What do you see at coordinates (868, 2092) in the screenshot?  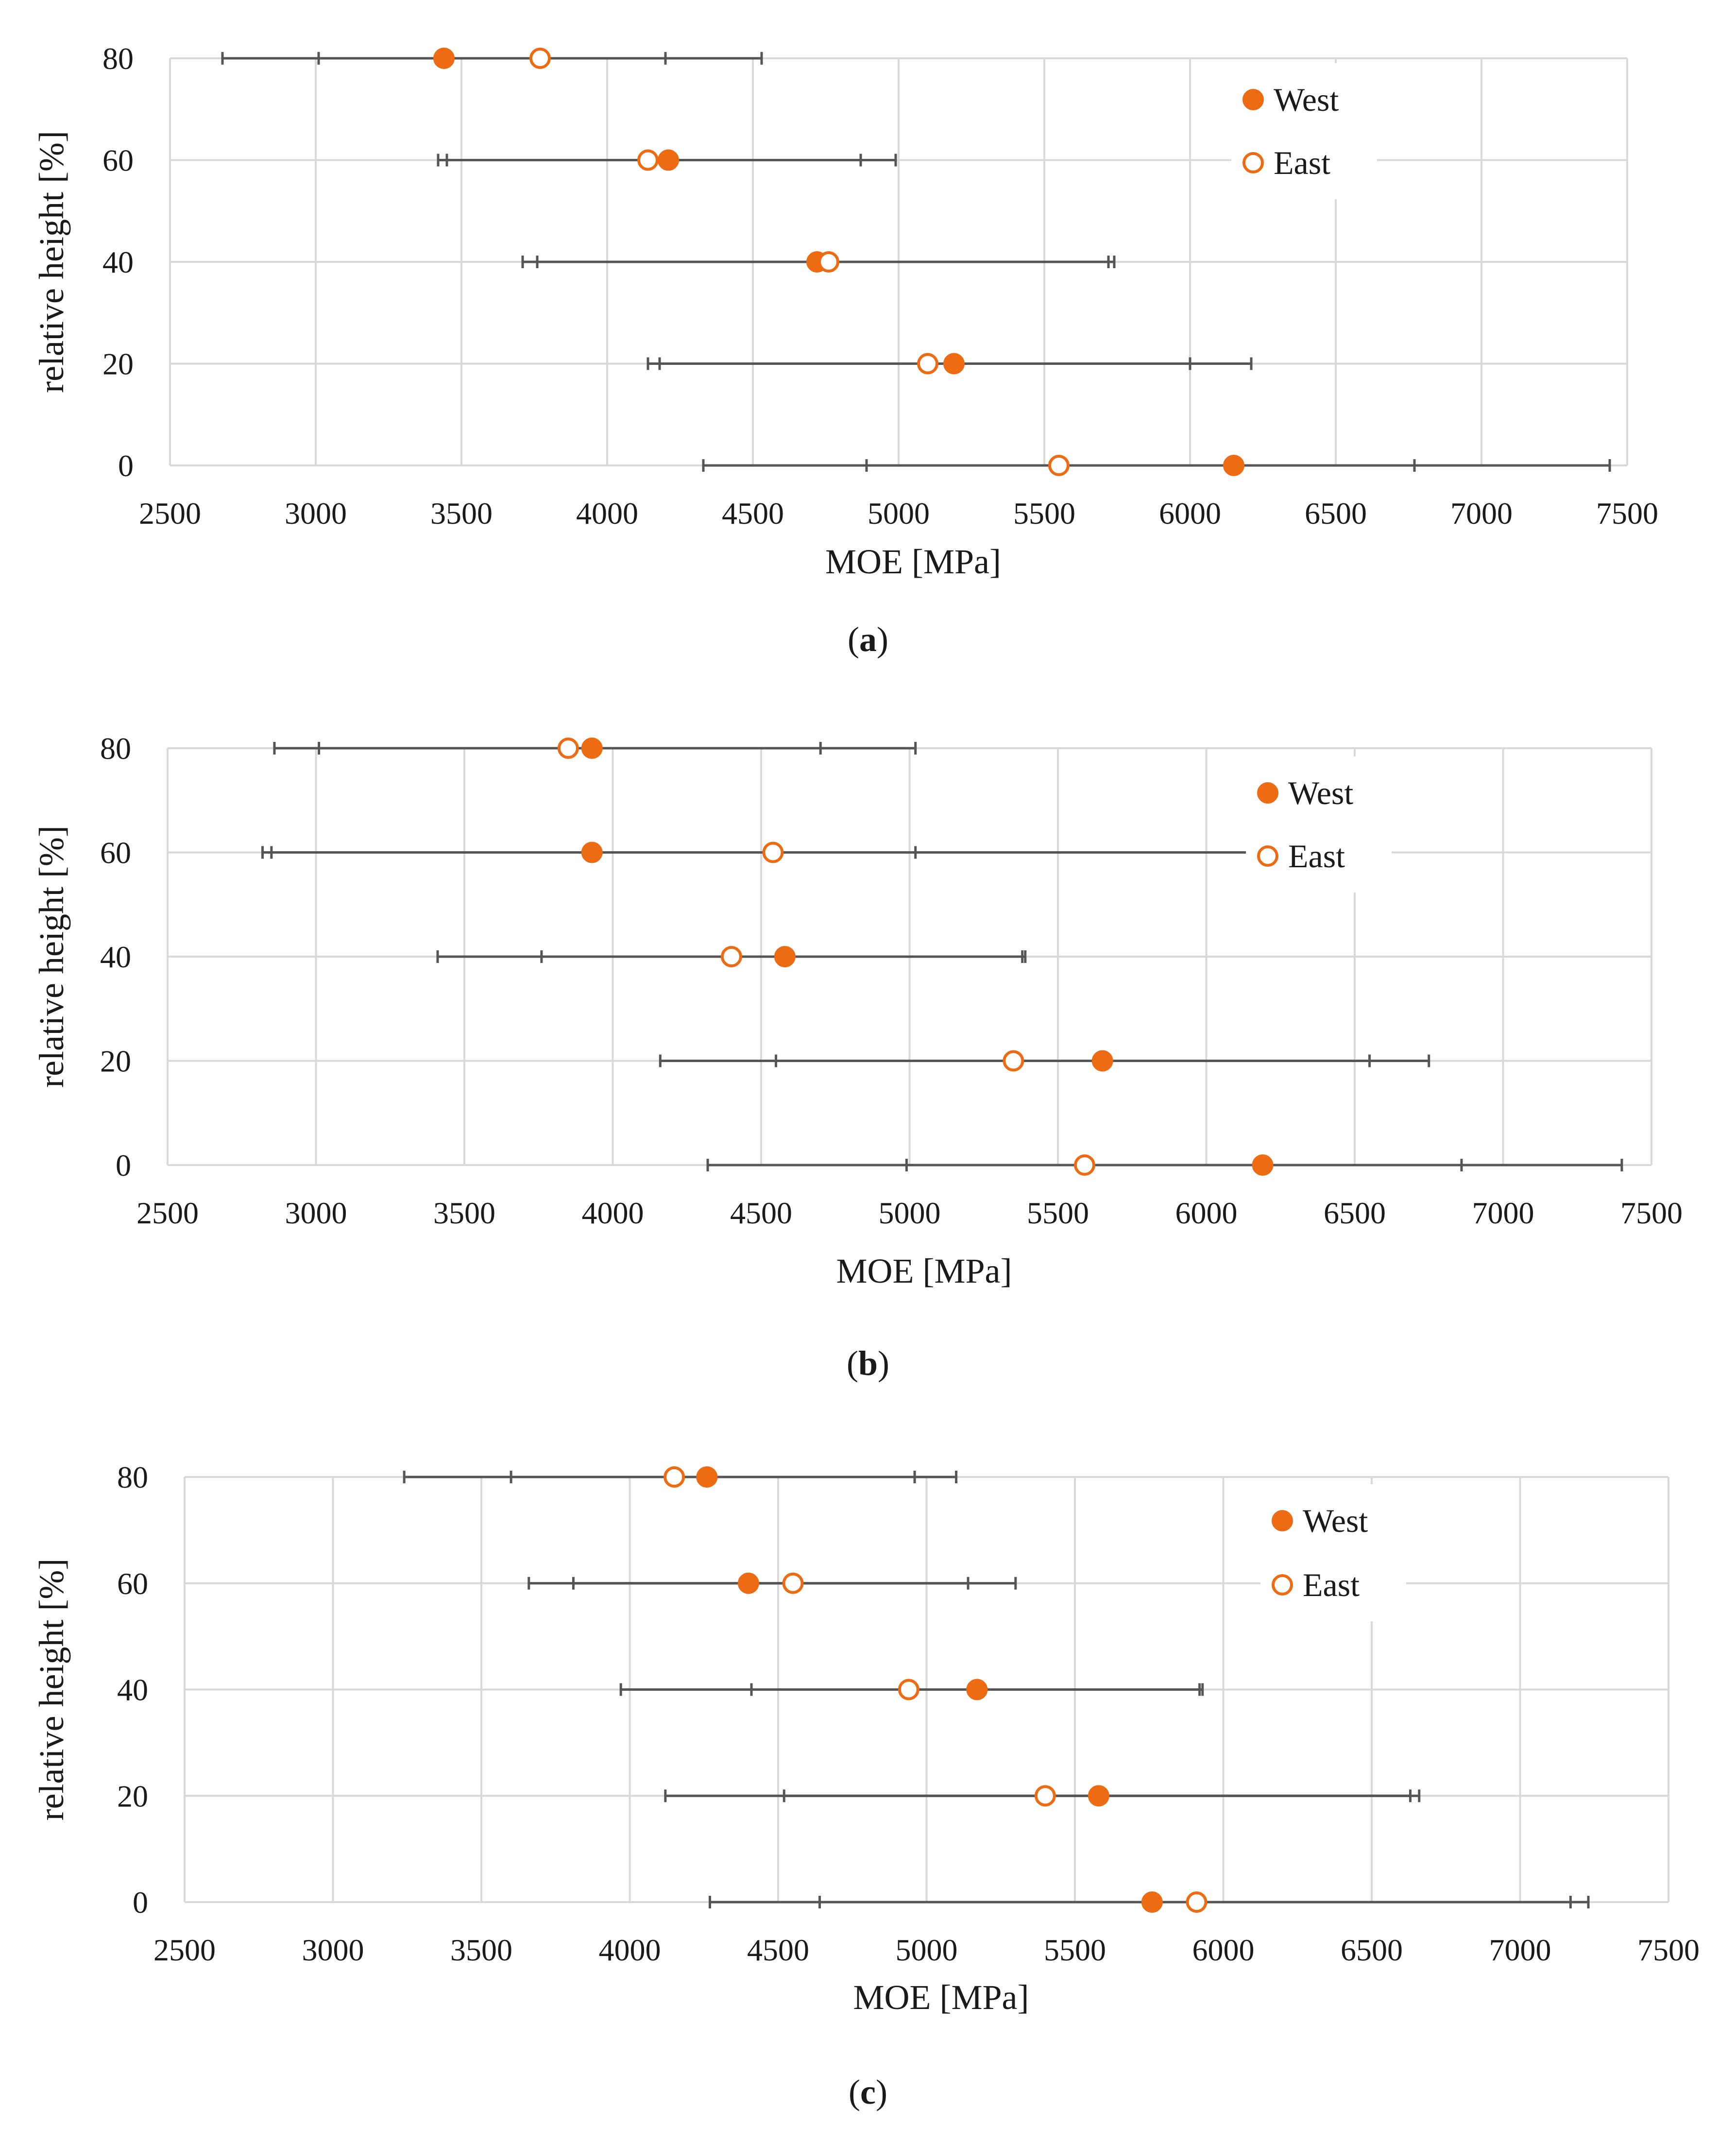 I see `figure-caption: (c)` at bounding box center [868, 2092].